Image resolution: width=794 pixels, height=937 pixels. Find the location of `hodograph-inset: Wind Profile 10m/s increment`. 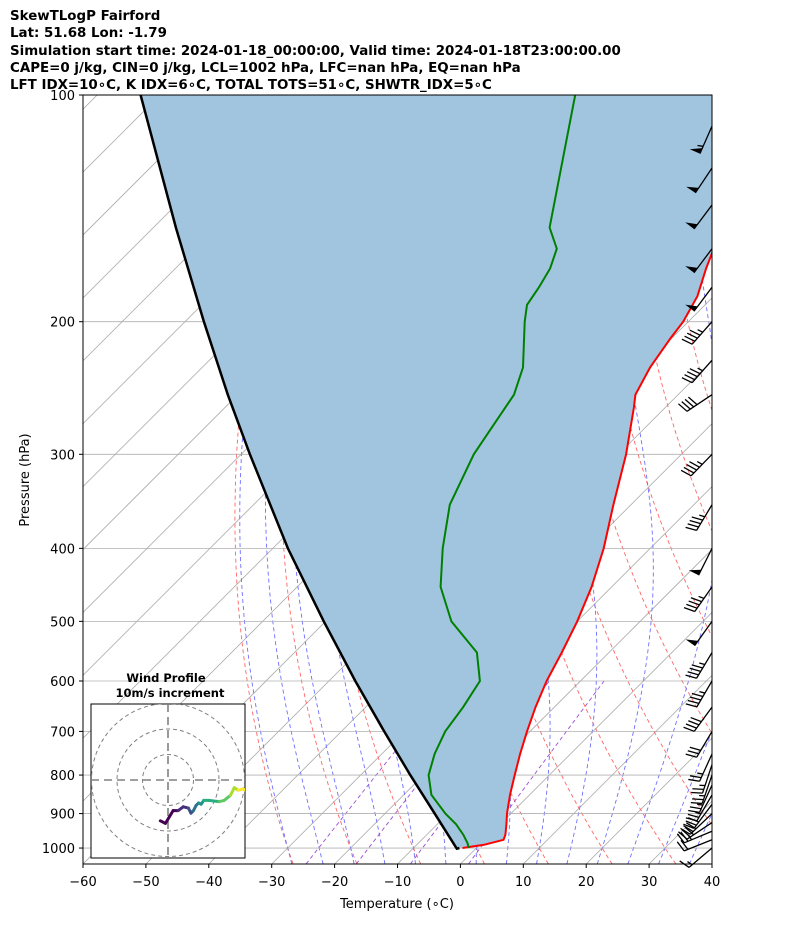

hodograph-inset: Wind Profile 10m/s increment is located at coordinates (168, 765).